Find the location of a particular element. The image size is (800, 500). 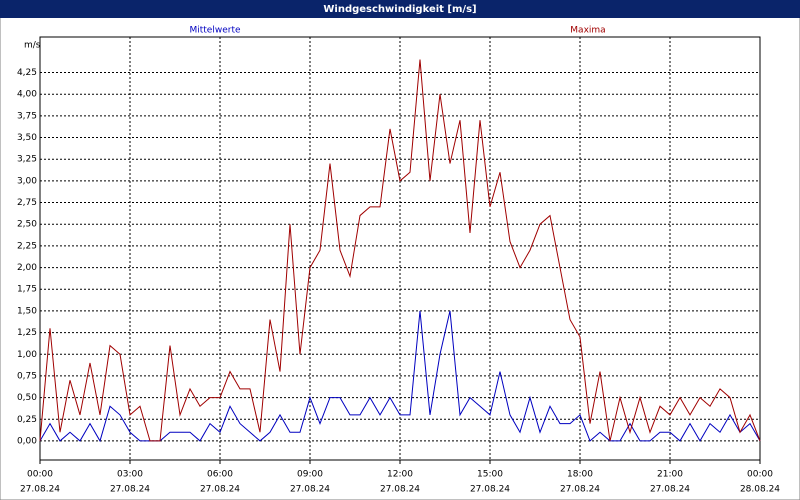

y-tick-label: 4,00 is located at coordinates (27, 95).